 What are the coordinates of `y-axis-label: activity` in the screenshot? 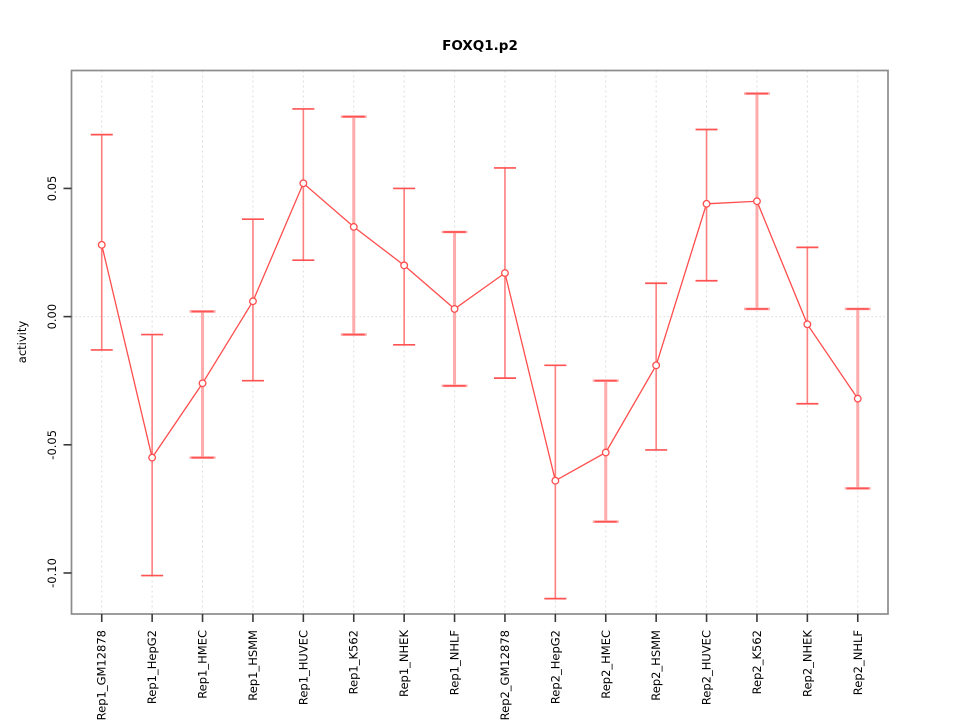 It's located at (22, 342).